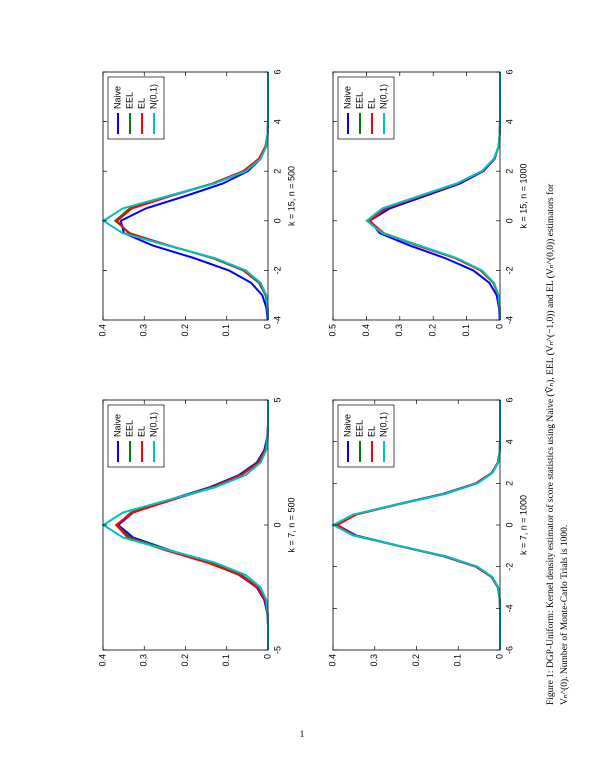  Describe the element at coordinates (509, 650) in the screenshot. I see `x-tick-label: -6` at that location.